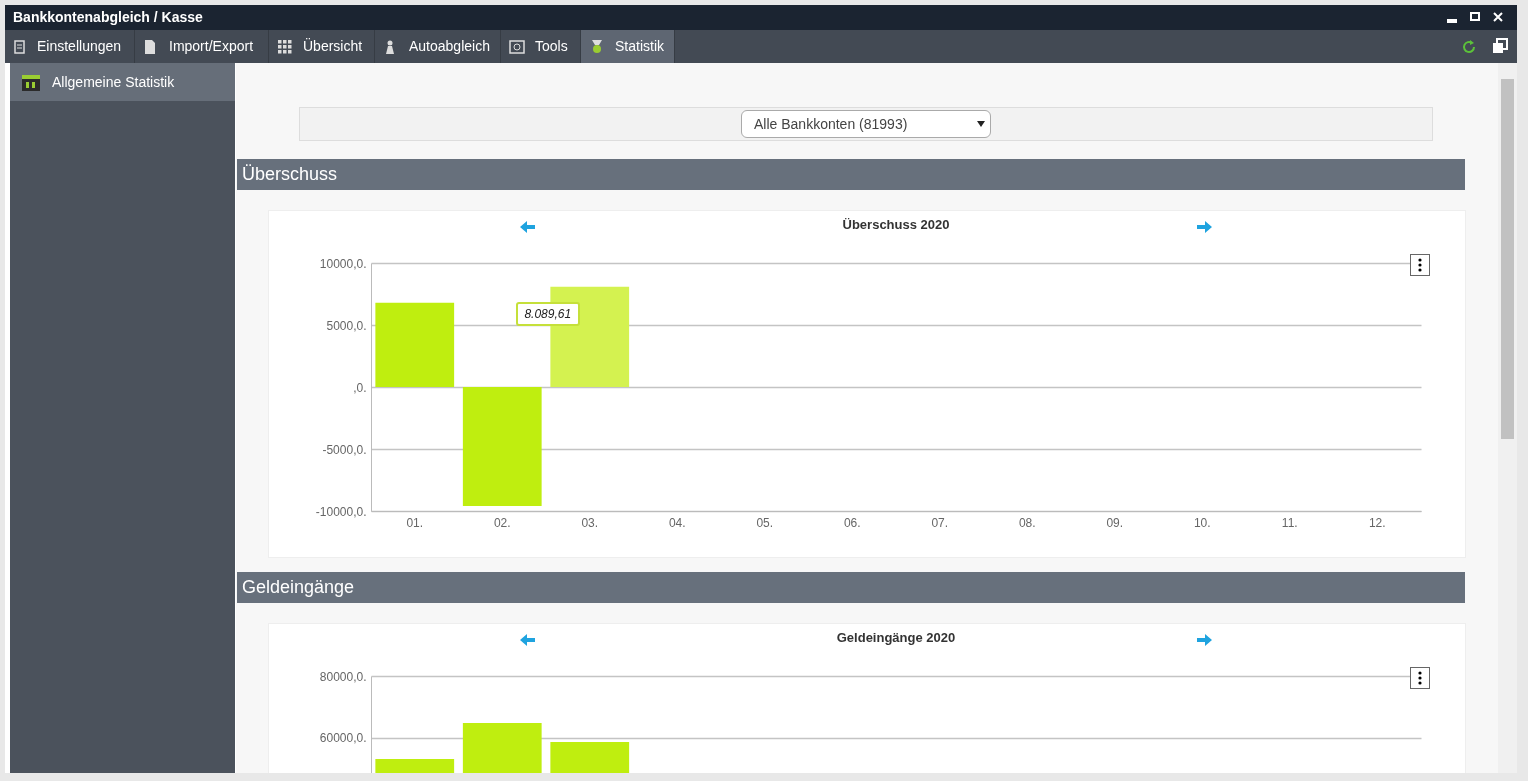 The width and height of the screenshot is (1528, 781). Describe the element at coordinates (551, 46) in the screenshot. I see `text: Tools` at that location.